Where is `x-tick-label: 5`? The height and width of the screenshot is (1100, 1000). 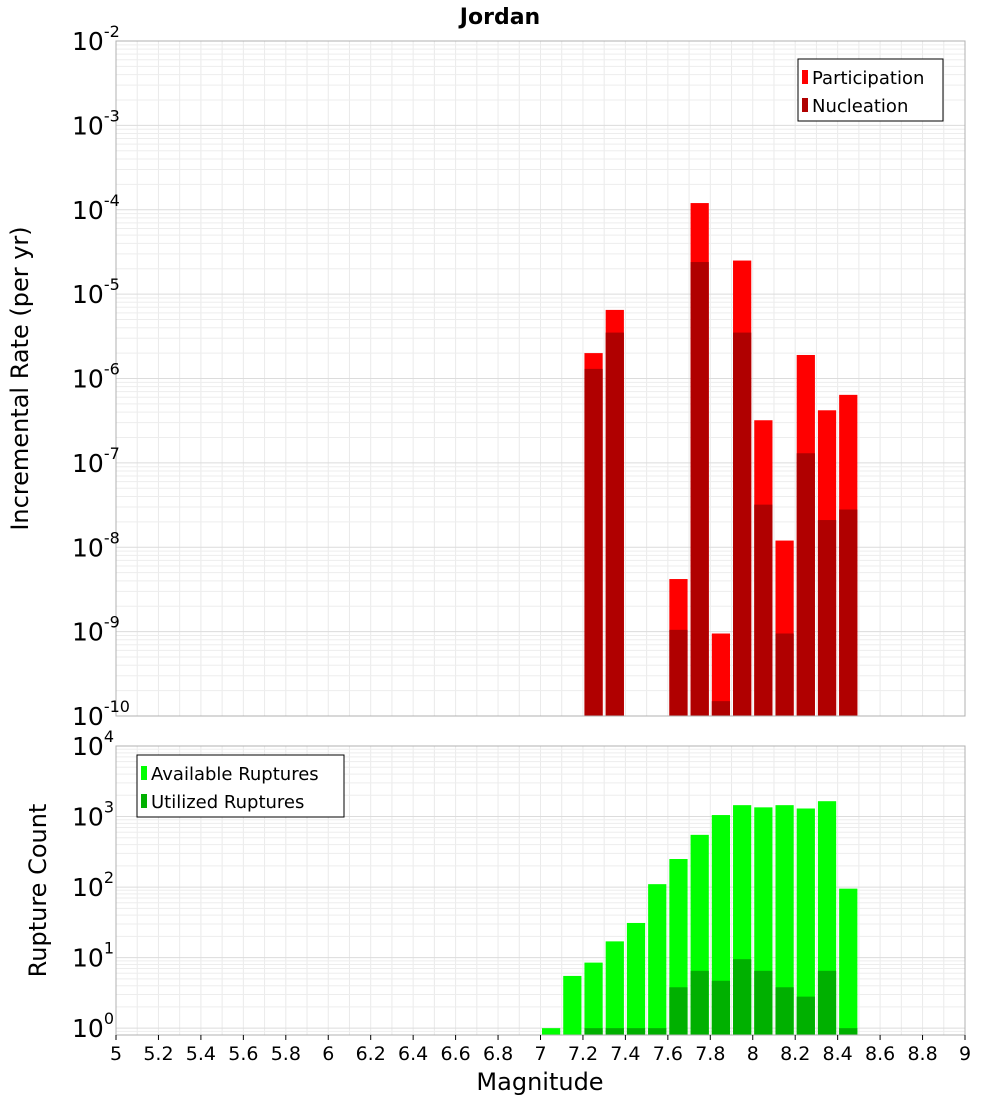
x-tick-label: 5 is located at coordinates (116, 1054).